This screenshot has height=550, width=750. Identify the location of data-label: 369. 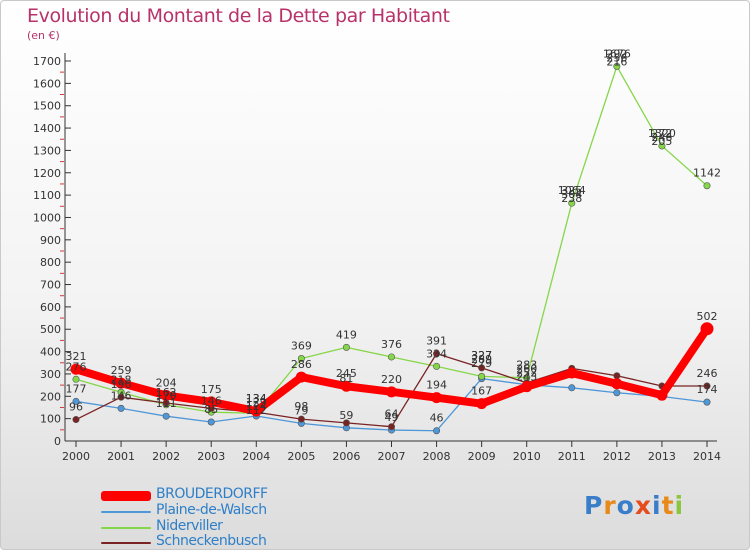
(301, 346).